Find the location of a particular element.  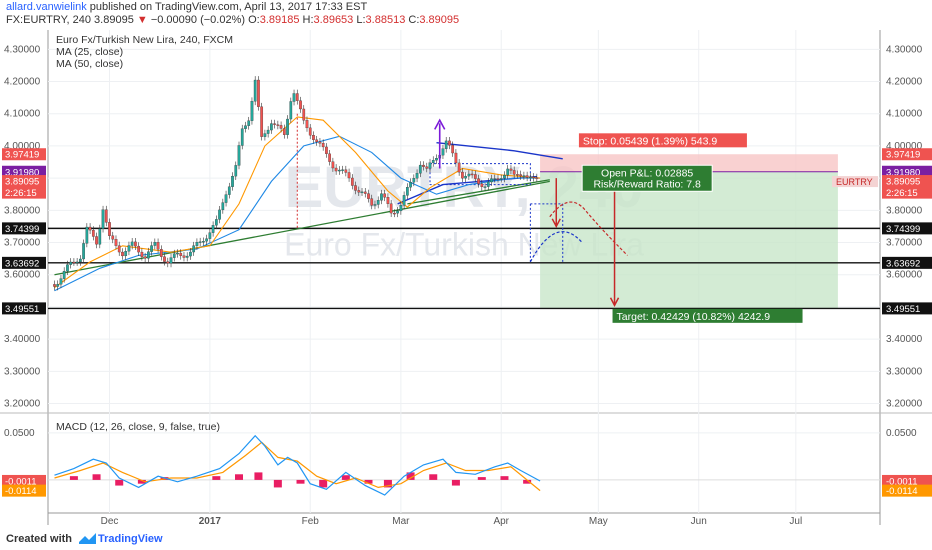

trend-line-upper is located at coordinates (478, 192).